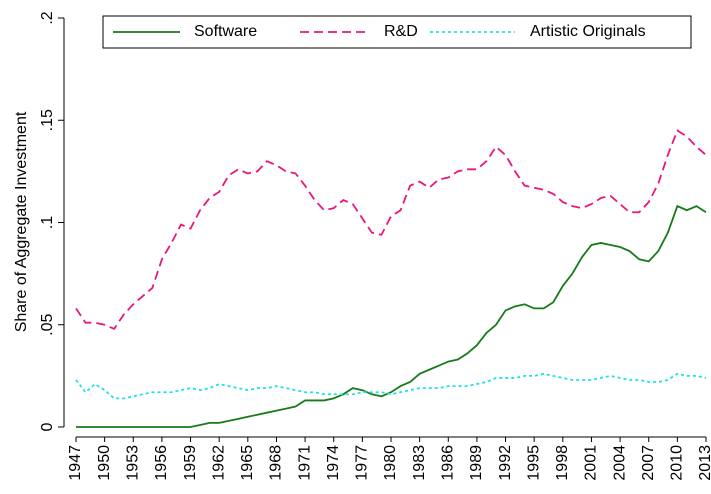 The width and height of the screenshot is (711, 494). I want to click on y-tick-label: .2, so click(47, 17).